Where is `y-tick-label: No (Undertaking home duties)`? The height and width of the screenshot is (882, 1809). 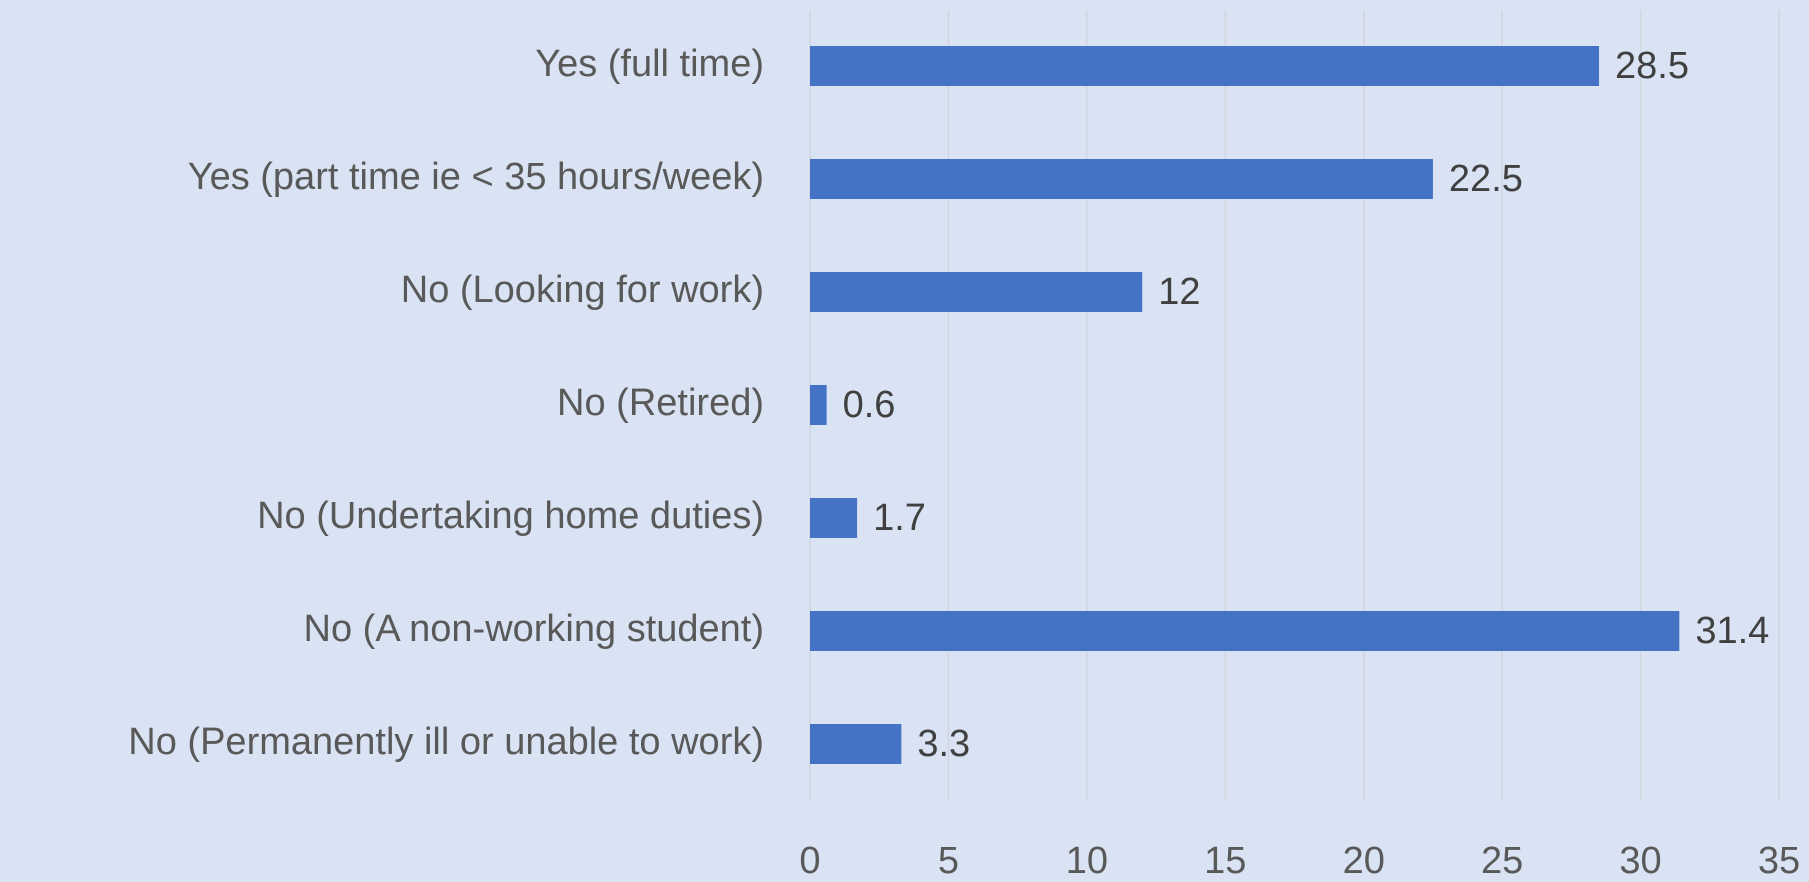 y-tick-label: No (Undertaking home duties) is located at coordinates (510, 516).